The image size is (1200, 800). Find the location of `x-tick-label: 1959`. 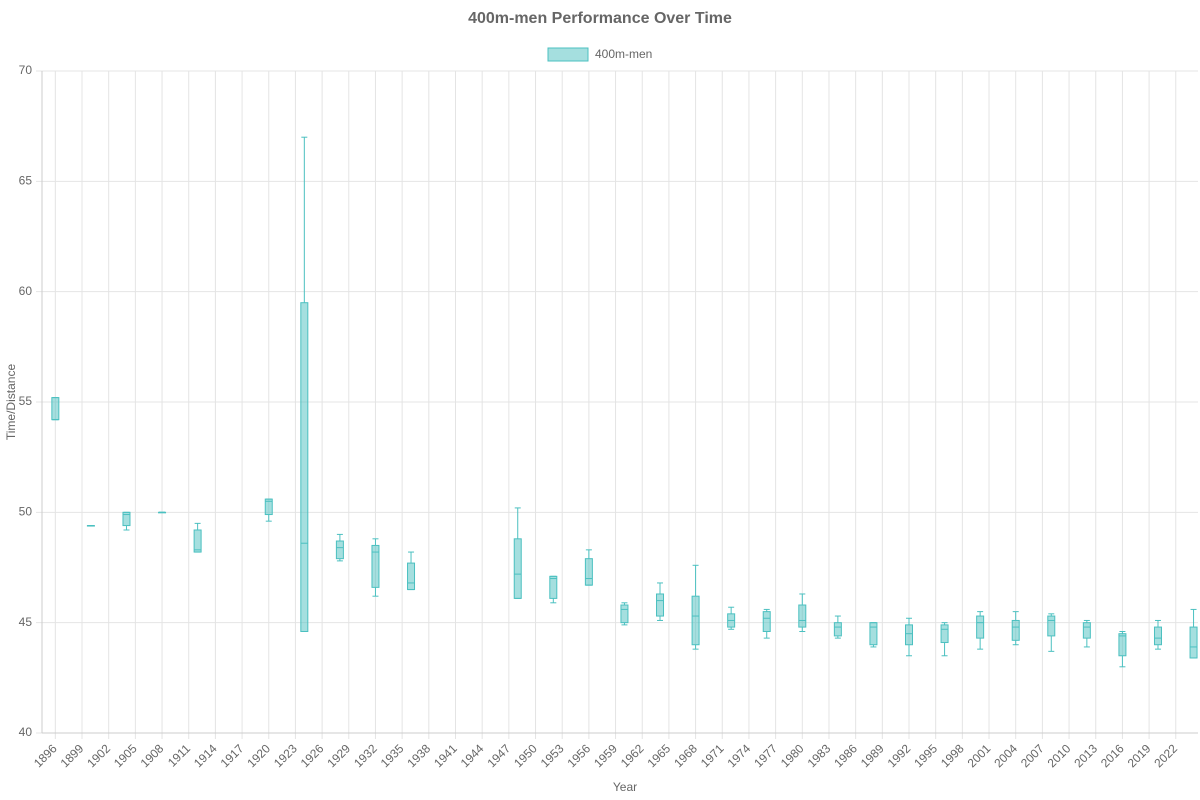

x-tick-label: 1959 is located at coordinates (605, 755).